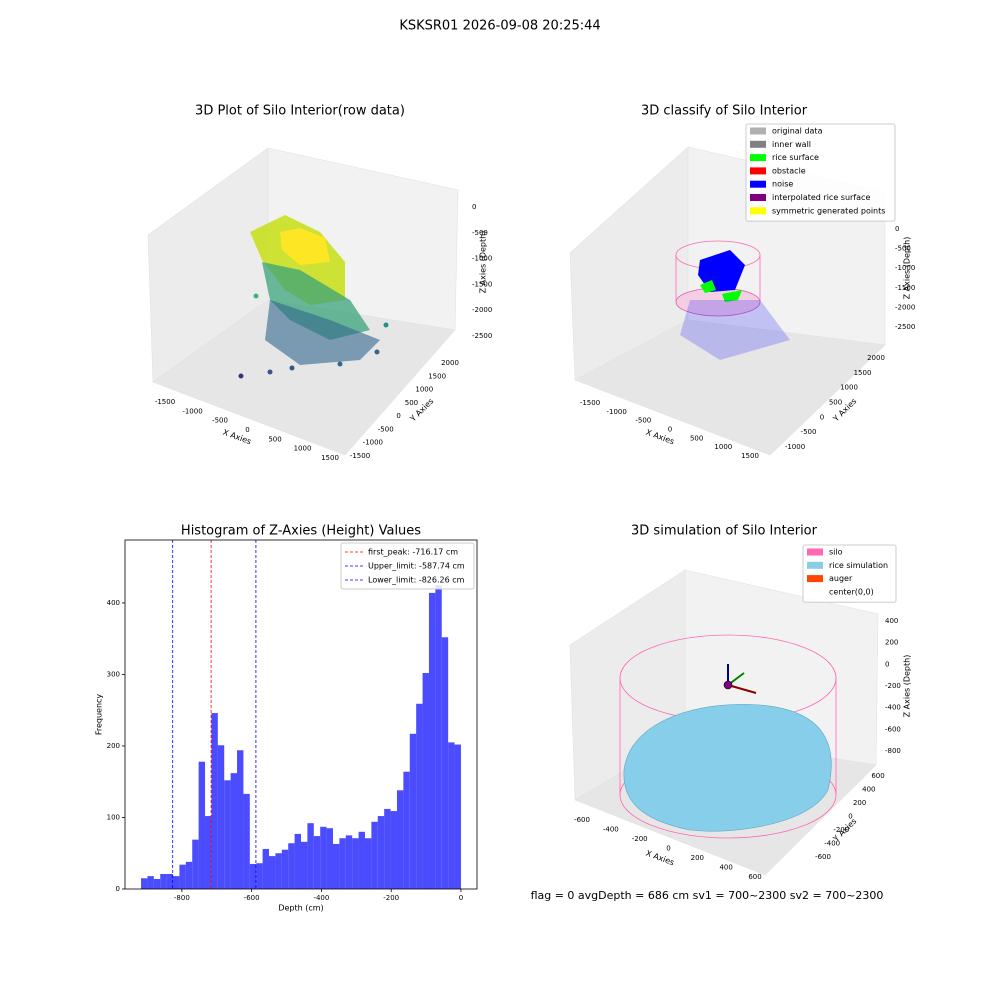  Describe the element at coordinates (303, 449) in the screenshot. I see `x-tick-label: 1000` at that location.